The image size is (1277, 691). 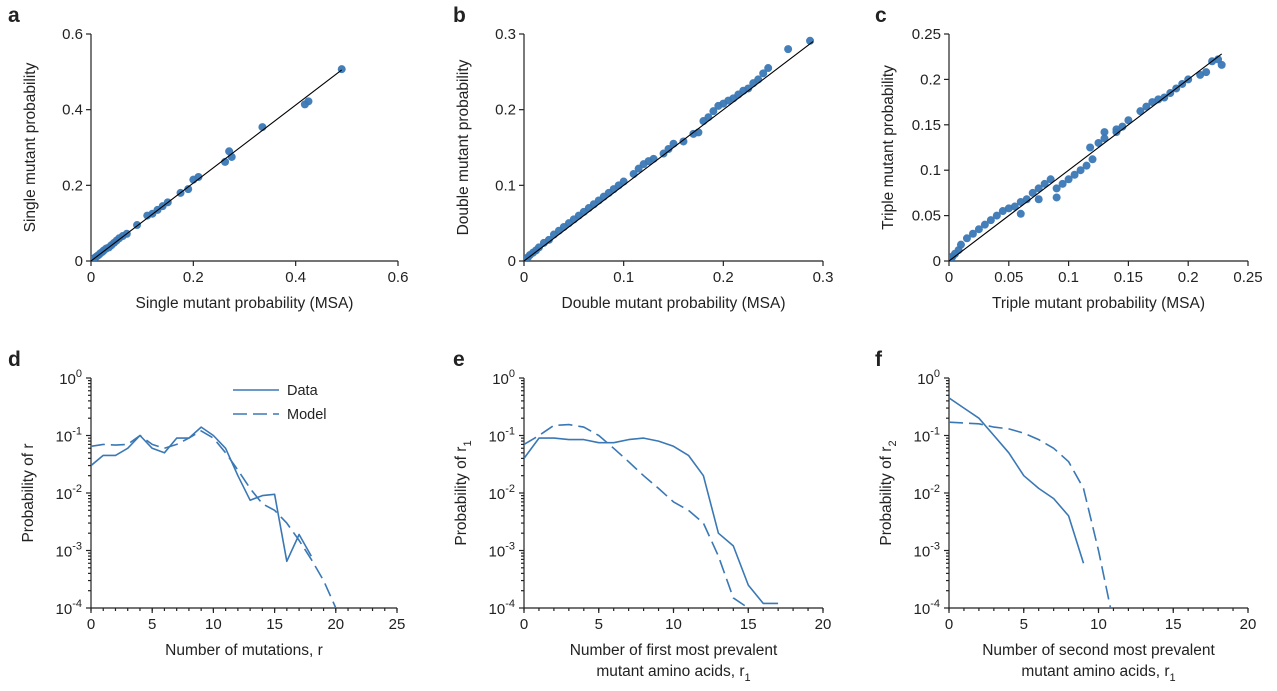 I want to click on legend-label-model: Model, so click(x=307, y=415).